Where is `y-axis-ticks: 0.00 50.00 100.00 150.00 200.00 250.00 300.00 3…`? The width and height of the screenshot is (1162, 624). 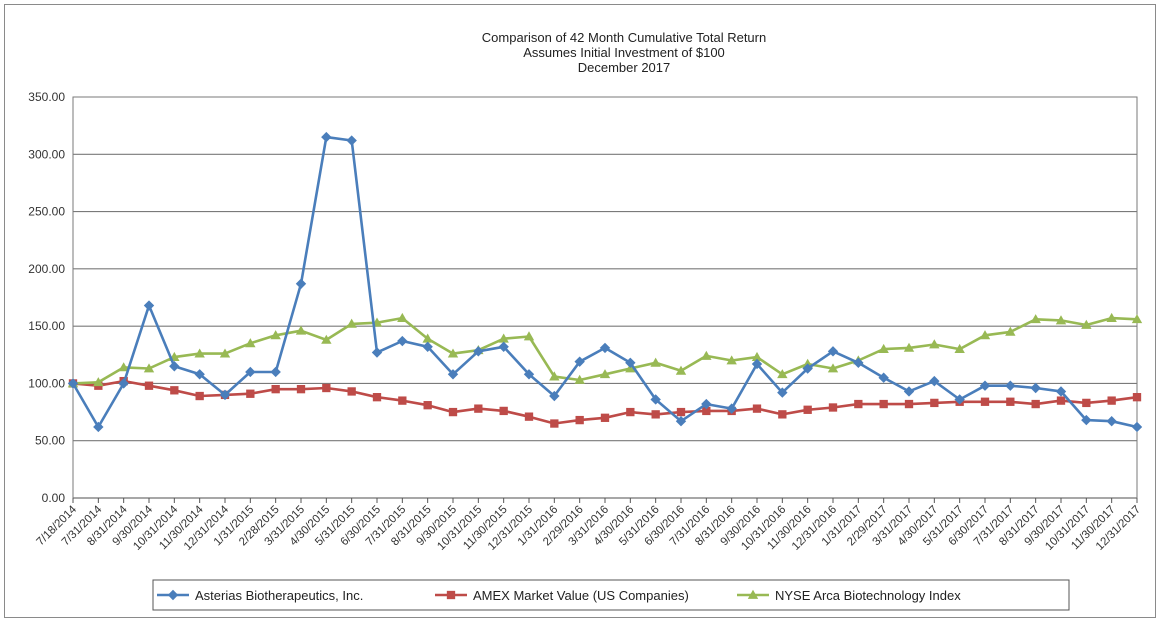 y-axis-ticks: 0.00 50.00 100.00 150.00 200.00 250.00 300.00 3… is located at coordinates (46, 297).